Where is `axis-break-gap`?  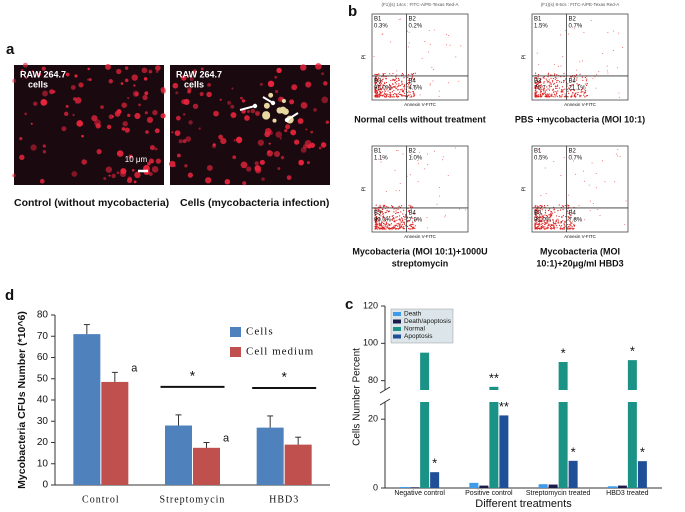 axis-break-gap is located at coordinates (521, 396).